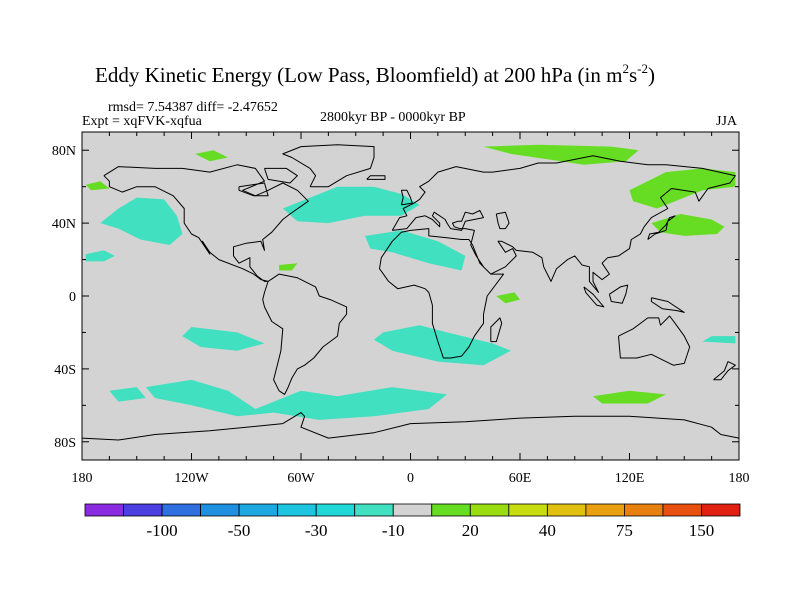 This screenshot has width=800, height=600. Describe the element at coordinates (682, 188) in the screenshot. I see `region-nw-pacific-kamchatka` at that location.